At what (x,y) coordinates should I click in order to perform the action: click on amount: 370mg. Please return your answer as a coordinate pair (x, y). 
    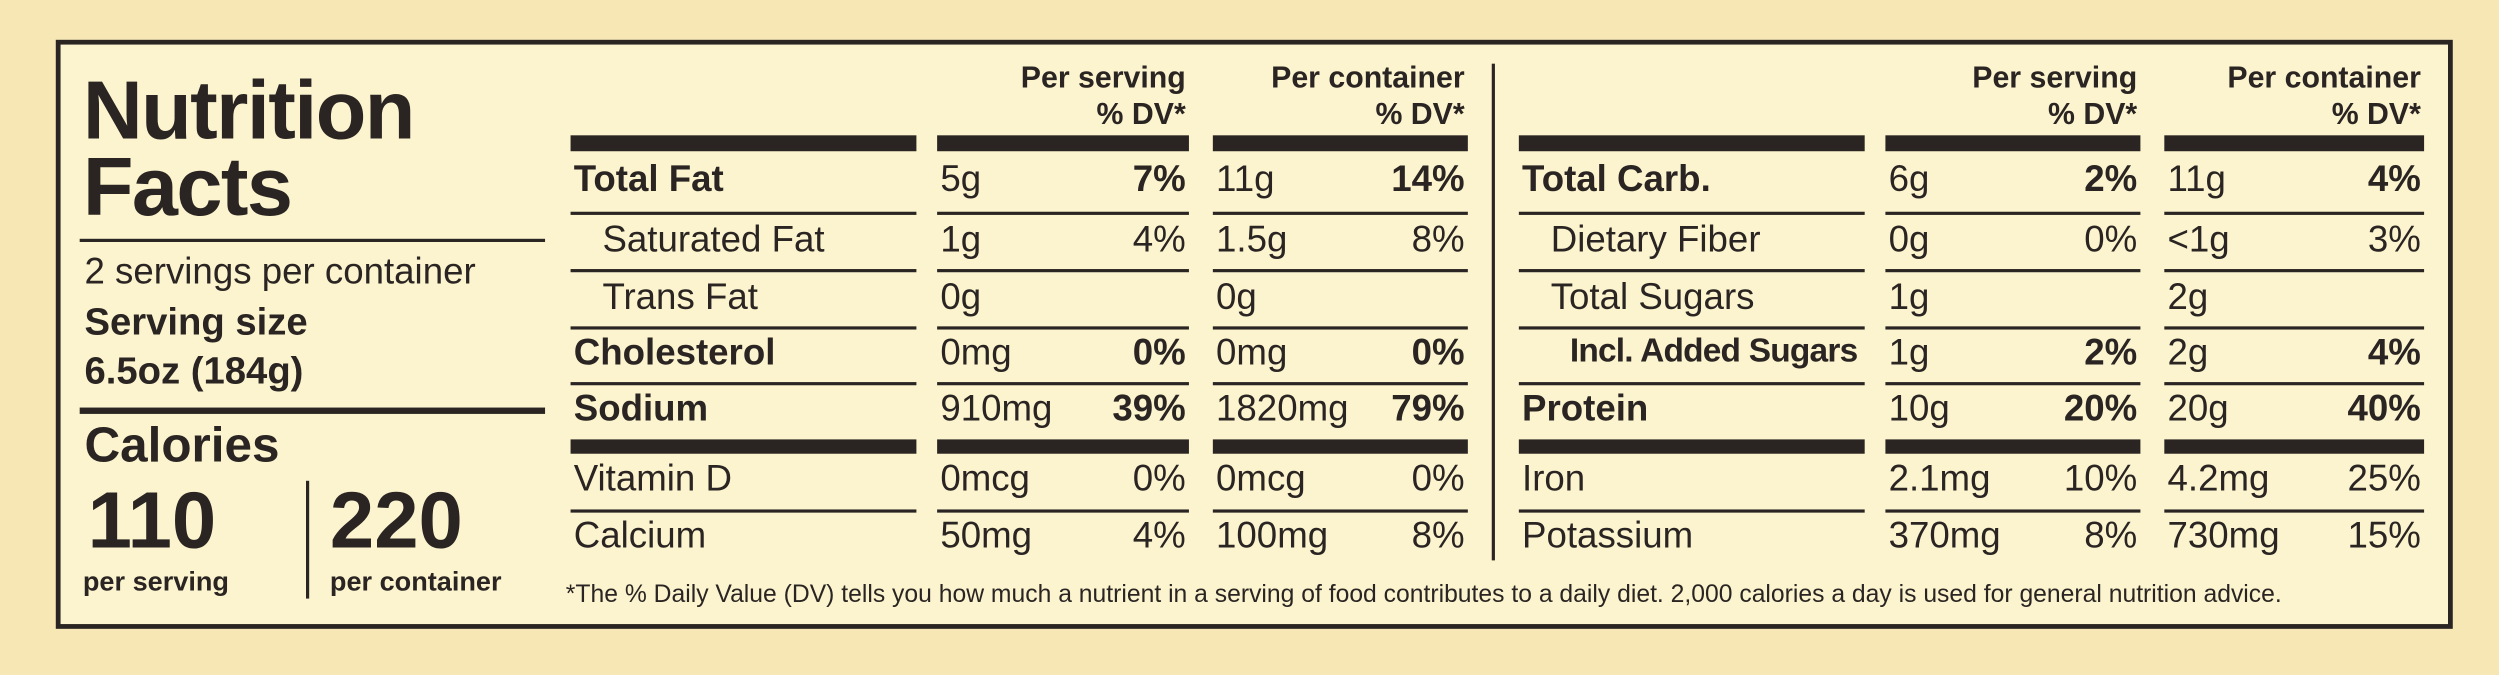
    Looking at the image, I should click on (1944, 535).